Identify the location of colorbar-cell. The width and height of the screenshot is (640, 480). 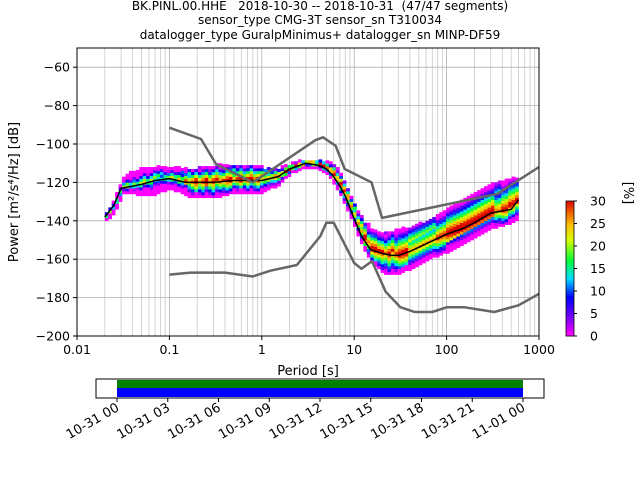
(570, 276).